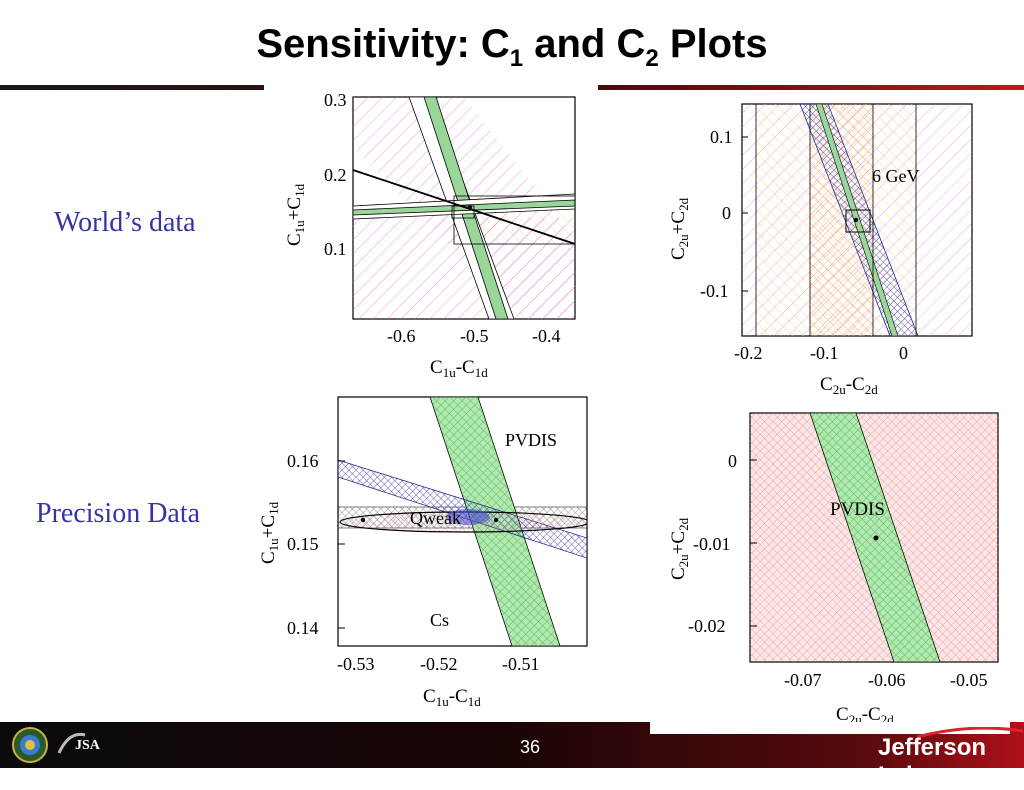 The width and height of the screenshot is (1024, 790). I want to click on doe-seal-icon, so click(30, 745).